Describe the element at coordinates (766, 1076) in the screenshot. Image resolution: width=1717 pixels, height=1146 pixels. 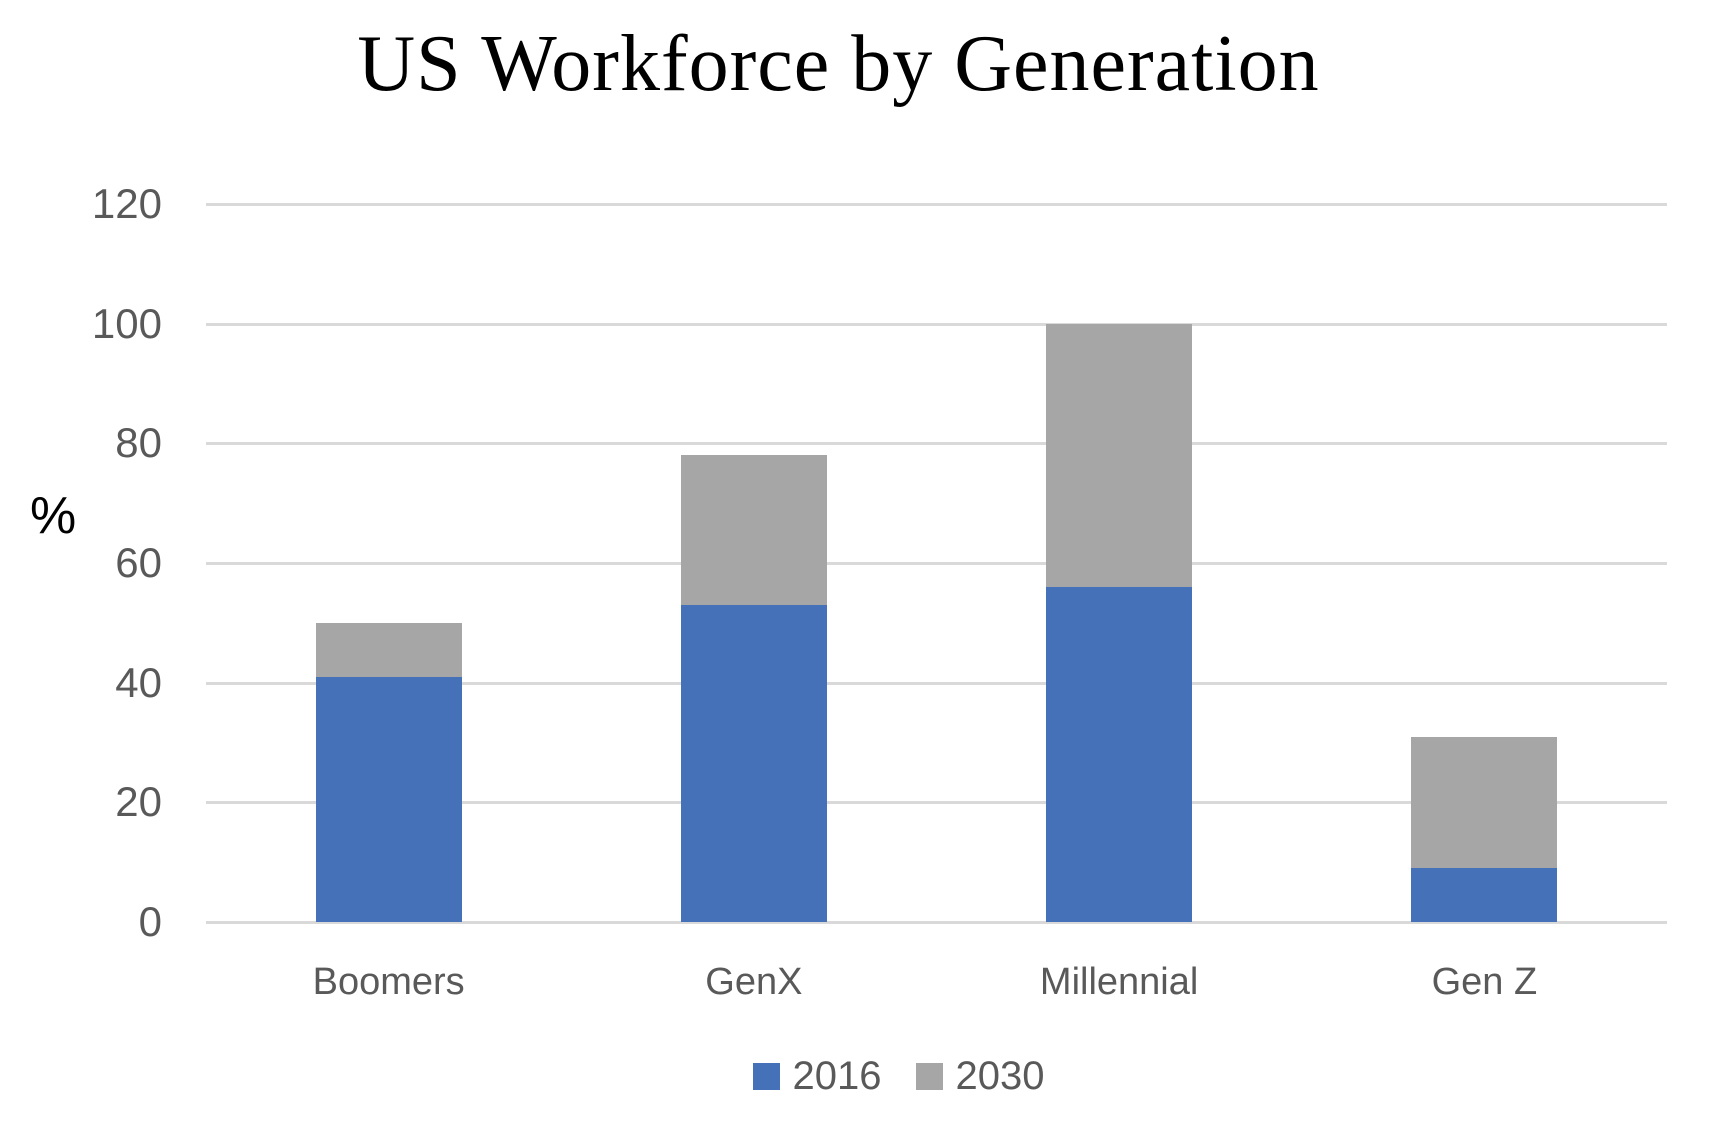
I see `legend-swatch-2016` at that location.